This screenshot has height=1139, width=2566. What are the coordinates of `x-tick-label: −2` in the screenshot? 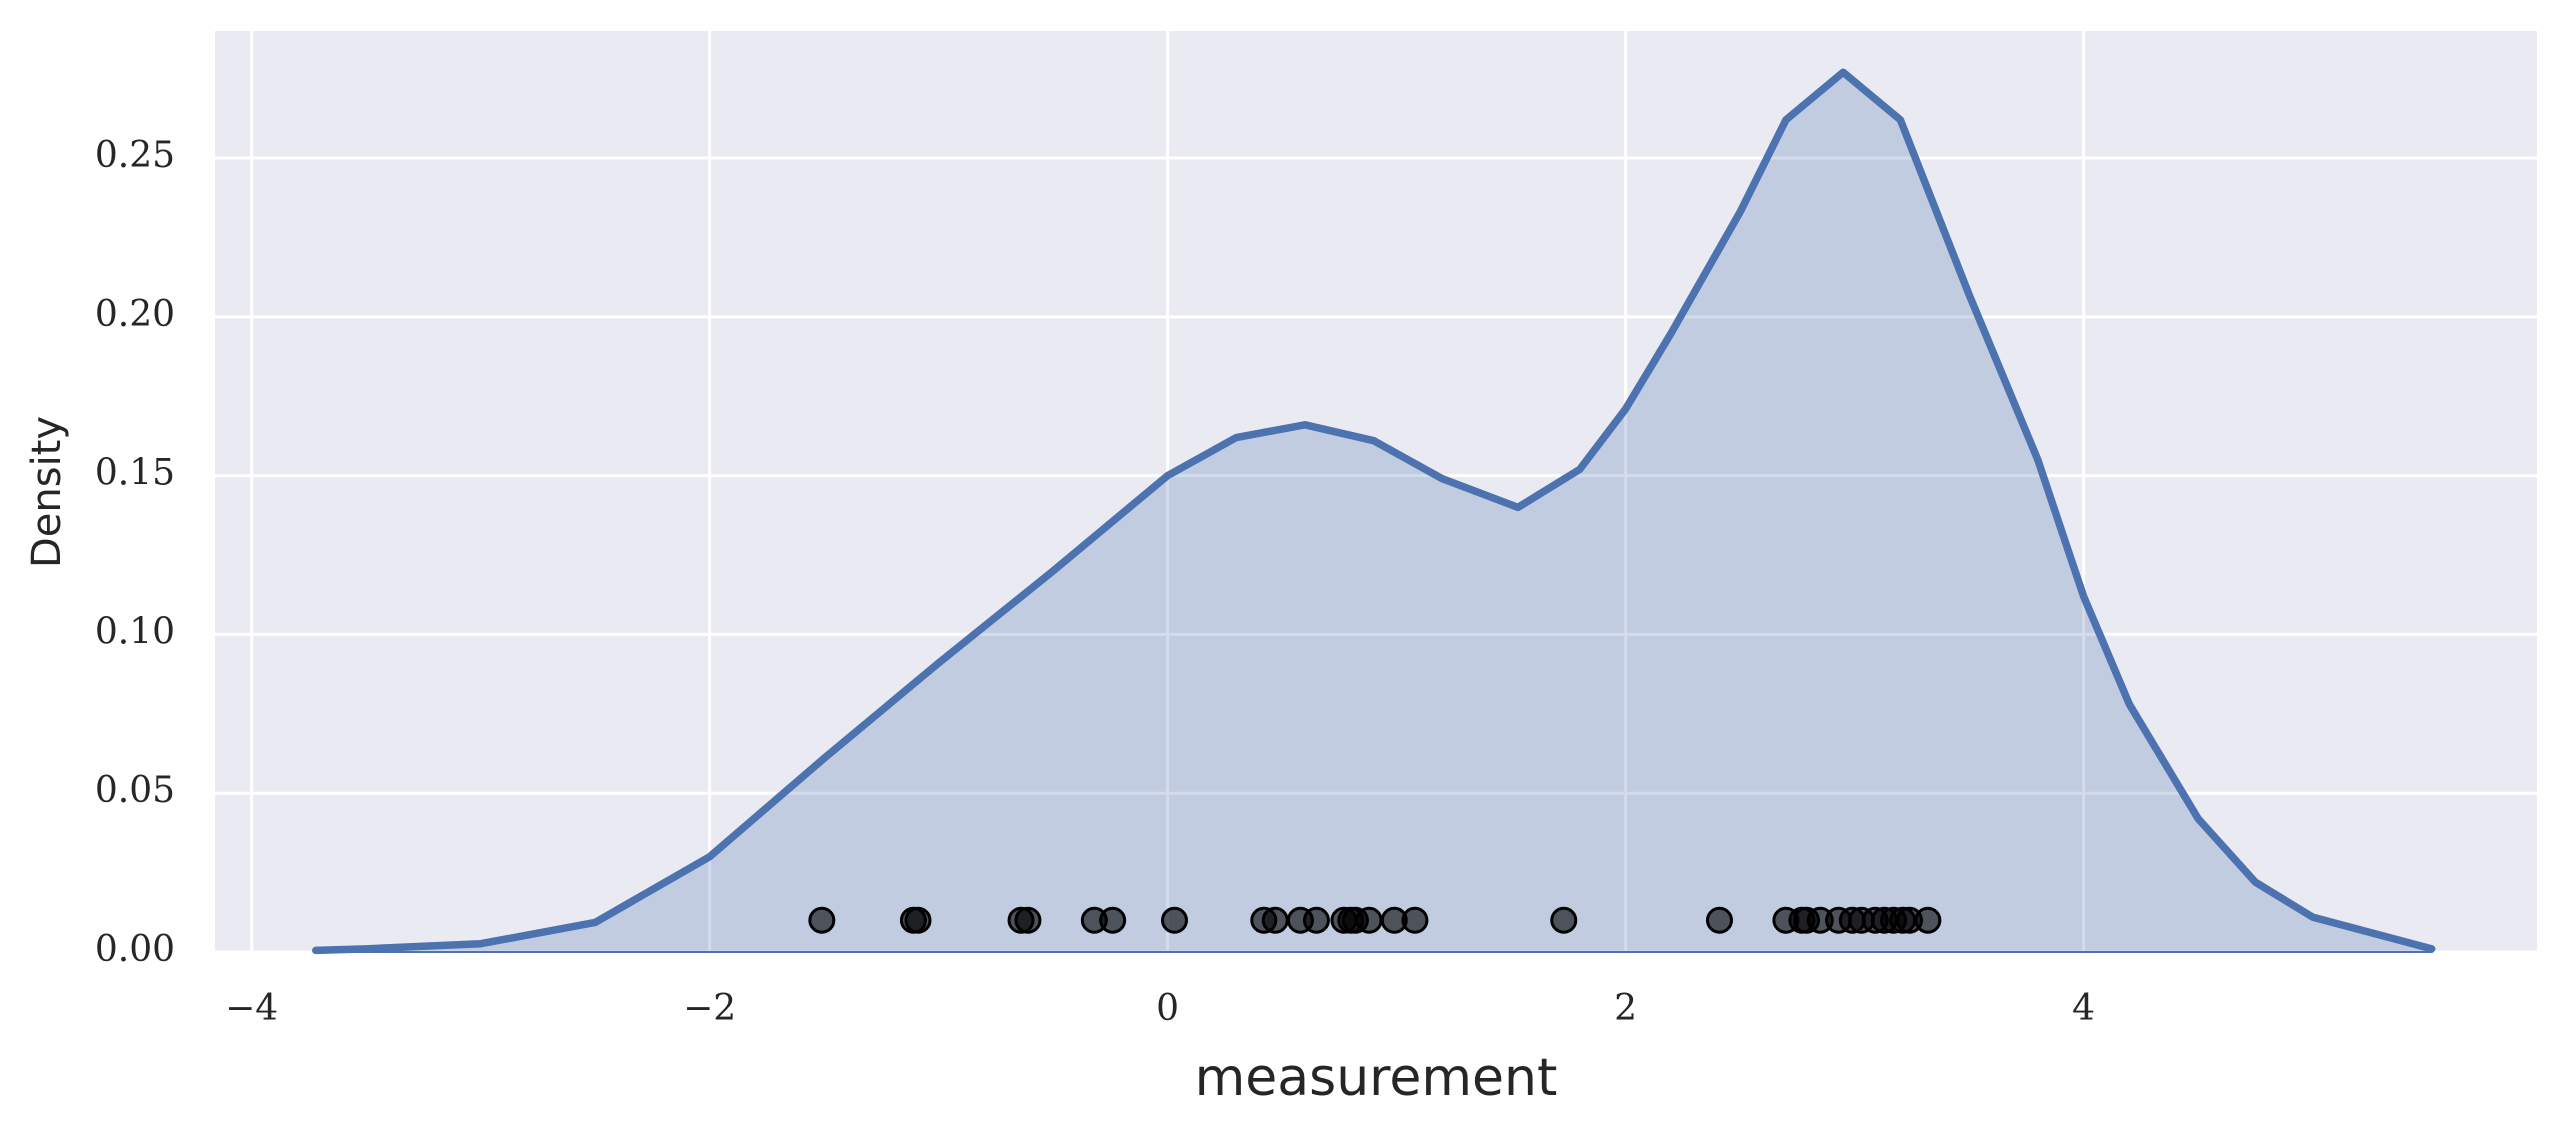 It's located at (709, 1008).